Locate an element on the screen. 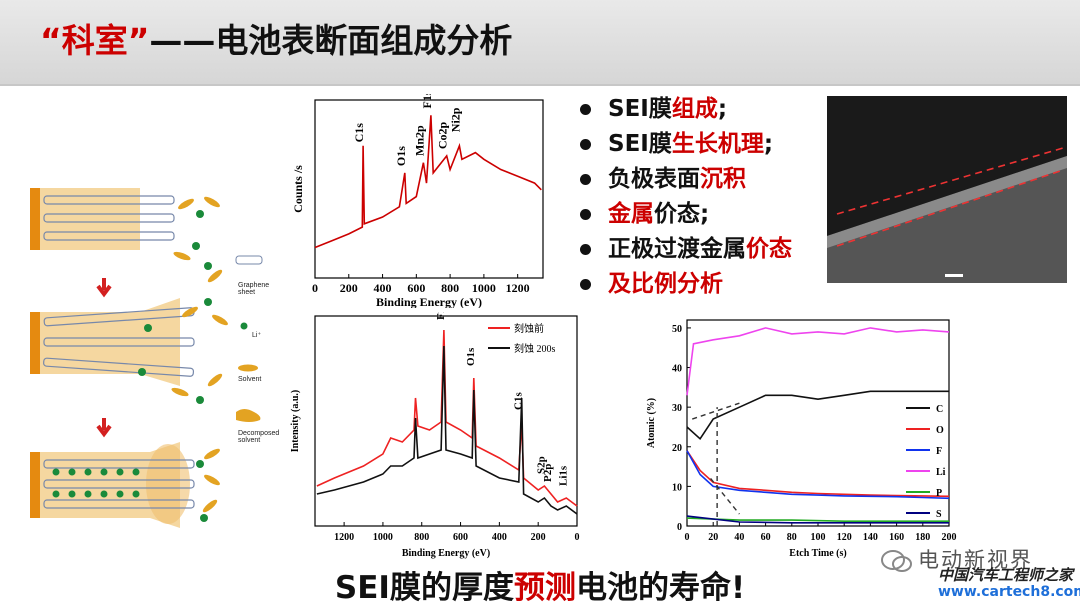  x-axis-label: Etch Time (s) is located at coordinates (817, 553).